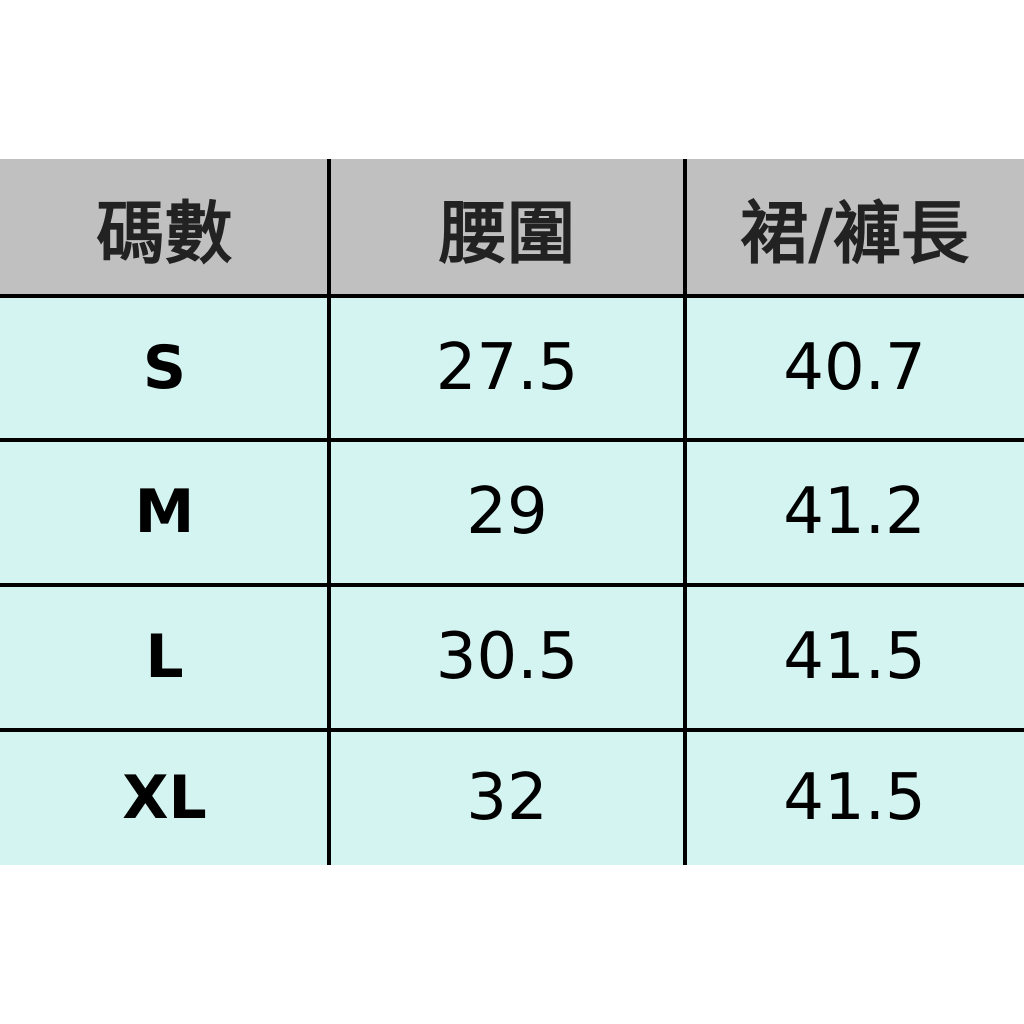  I want to click on waist-cell: 30.5, so click(507, 657).